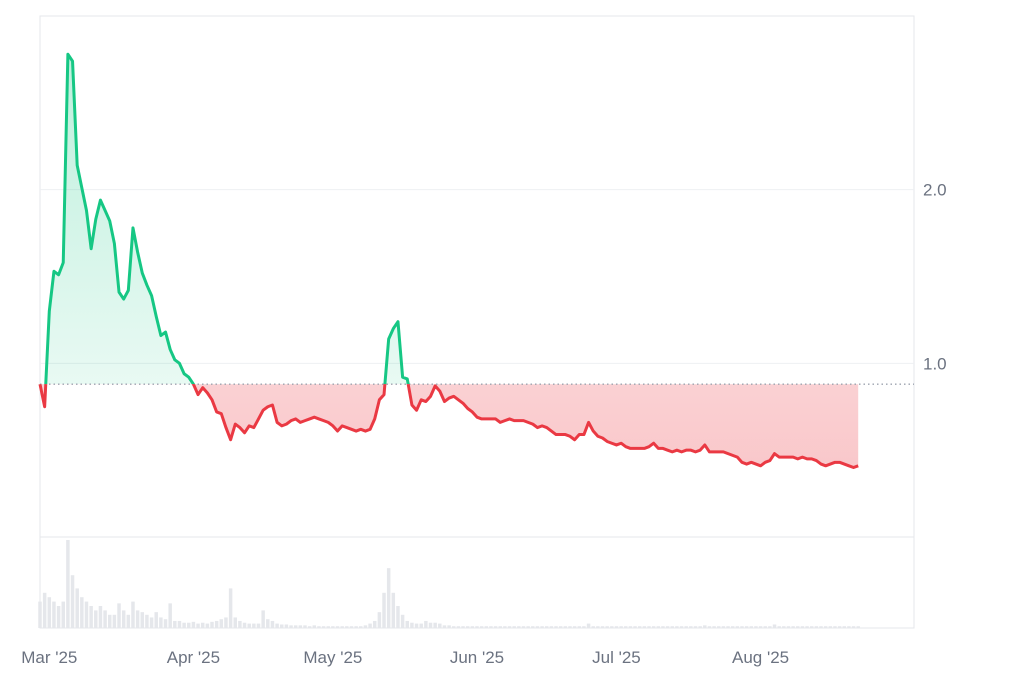 This screenshot has width=1024, height=683. I want to click on y-tick-label: 1.0, so click(935, 363).